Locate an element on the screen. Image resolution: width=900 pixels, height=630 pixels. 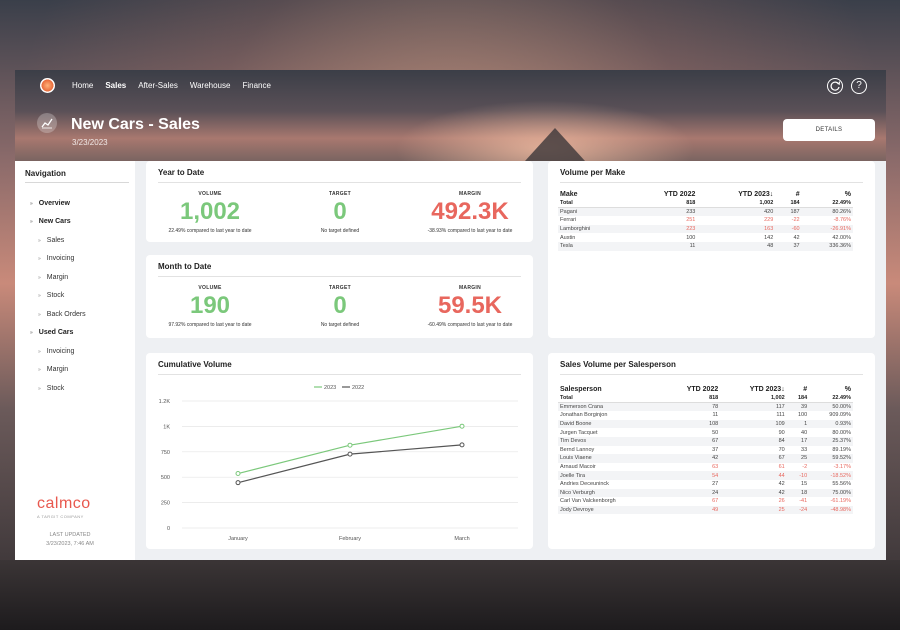
table-row: Bernd Lannoy 37 70 33 89.19% is located at coordinates (705, 450).